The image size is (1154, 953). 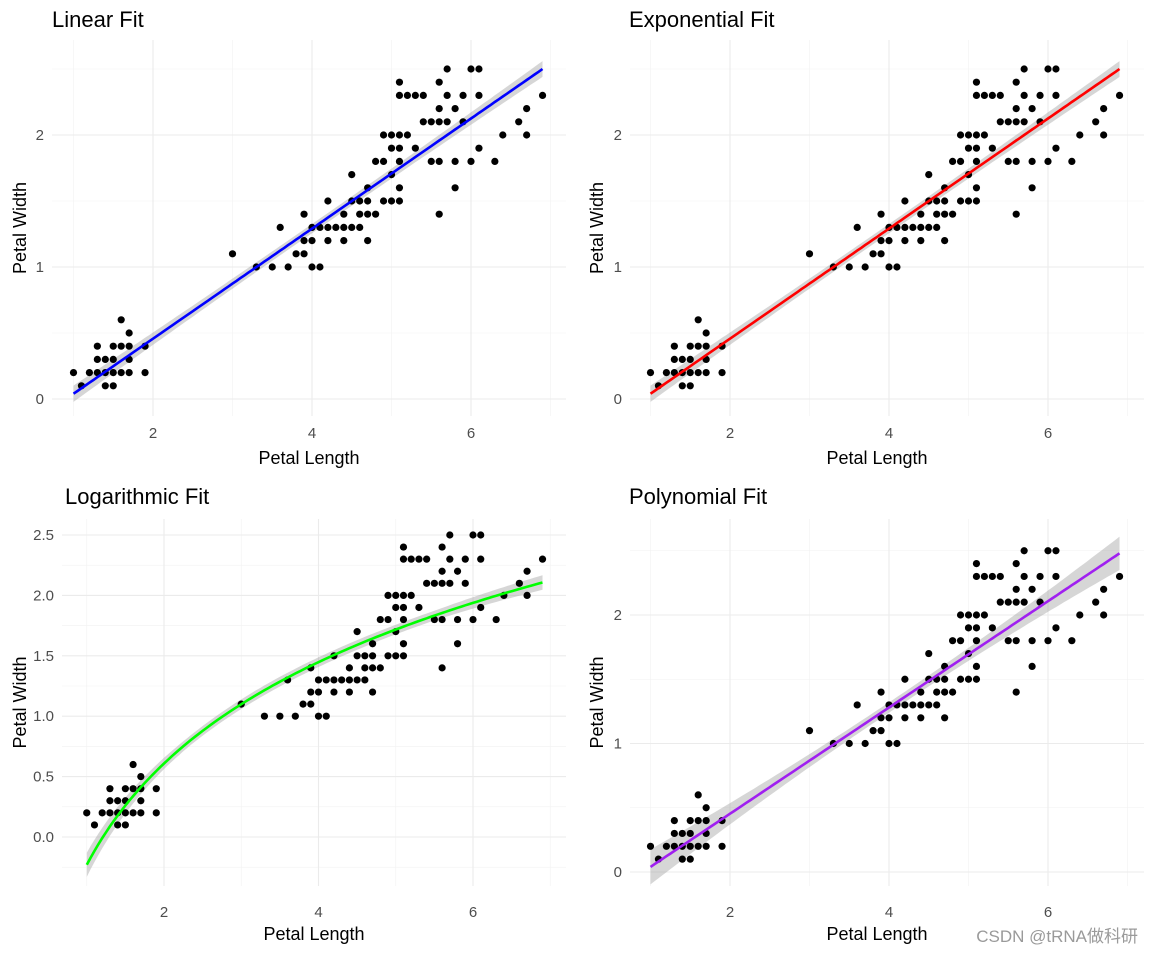 I want to click on x-axis-label: Petal Length, so click(x=876, y=934).